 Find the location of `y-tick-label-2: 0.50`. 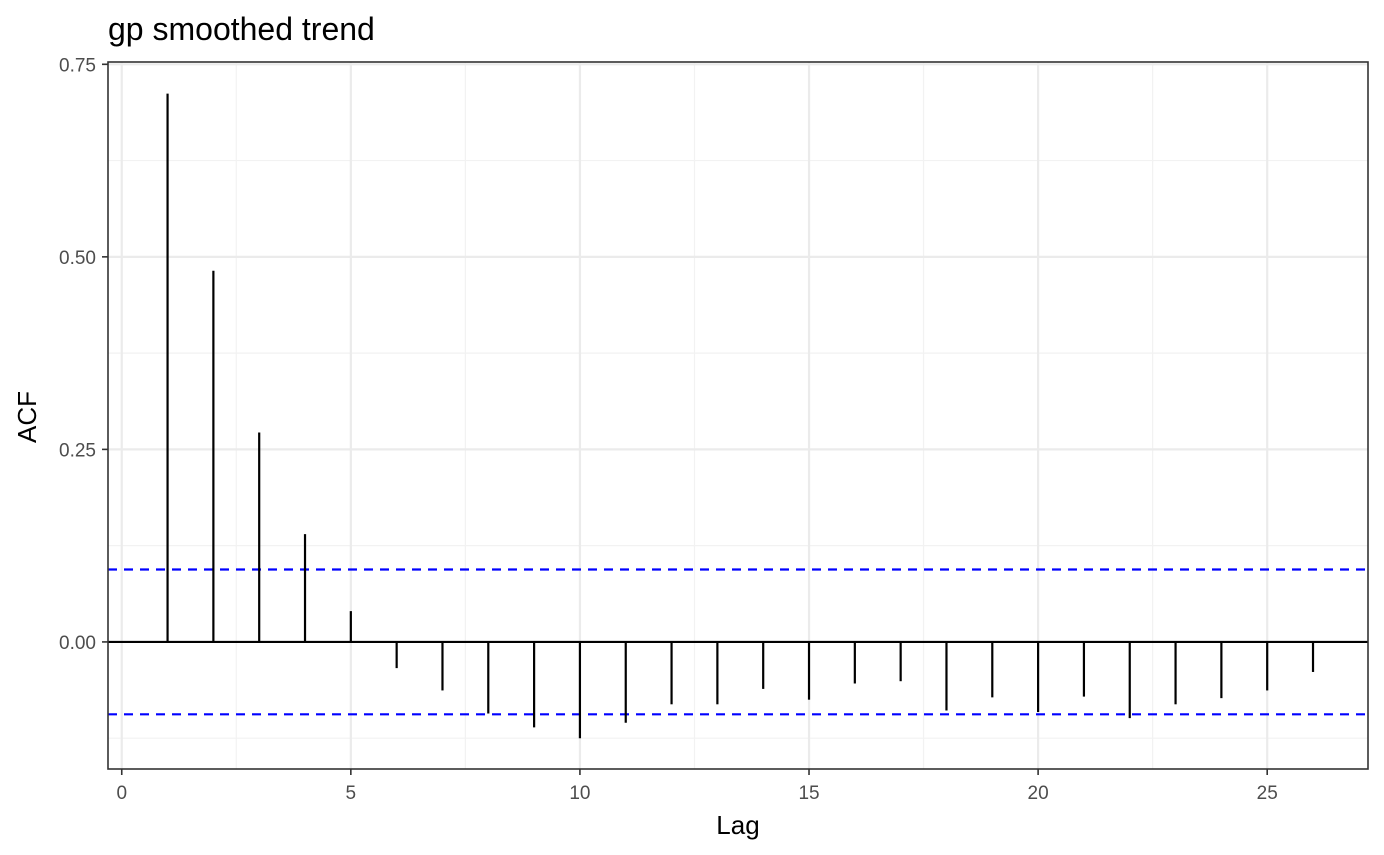

y-tick-label-2: 0.50 is located at coordinates (77, 258).